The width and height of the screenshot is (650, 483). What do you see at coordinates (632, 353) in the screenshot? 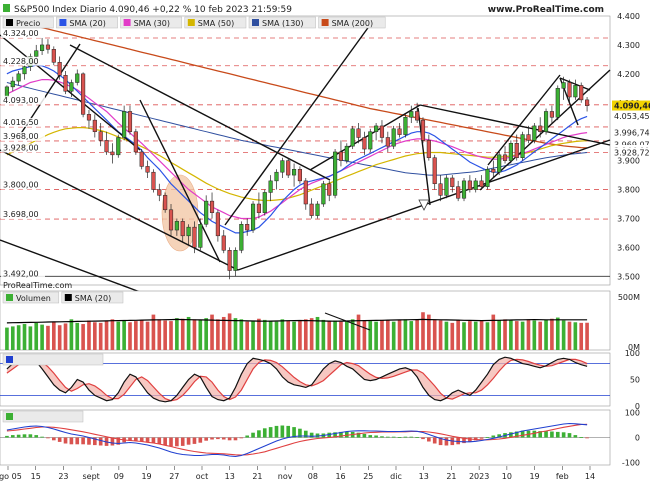
I see `stoch-axis-tick: 100` at bounding box center [632, 353].